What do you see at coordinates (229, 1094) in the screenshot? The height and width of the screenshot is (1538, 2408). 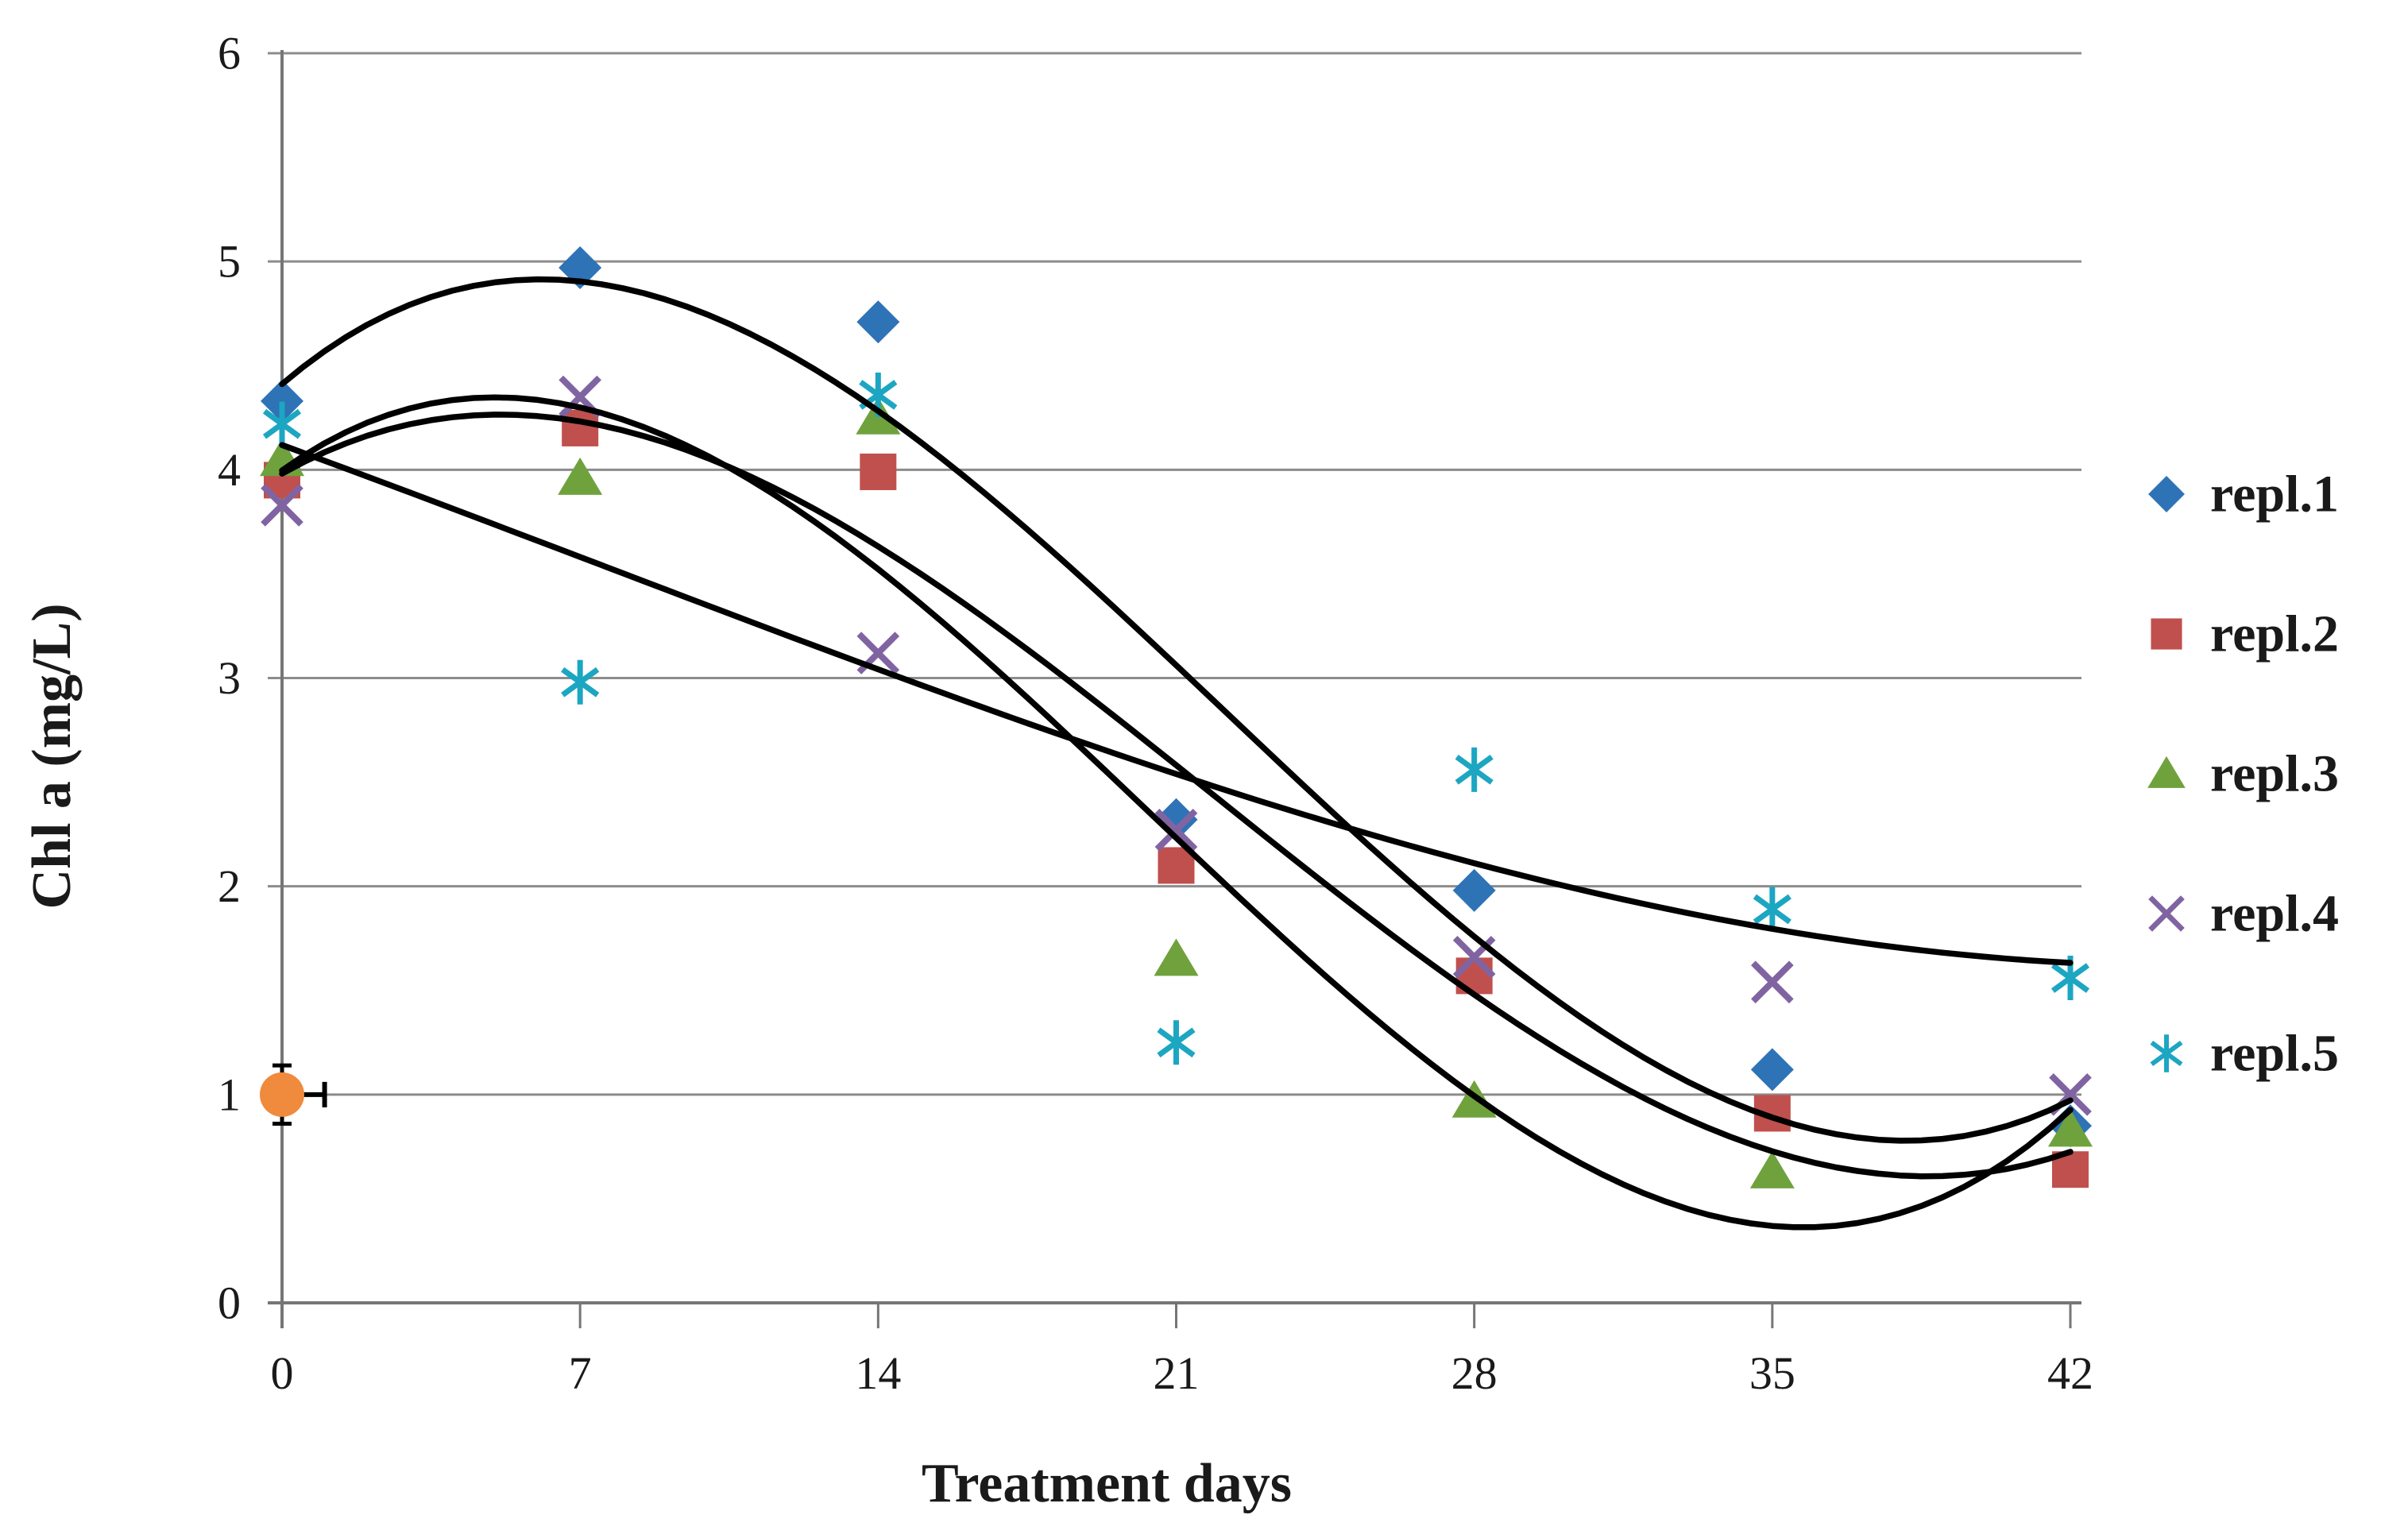 I see `y-tick-label-1: 1` at bounding box center [229, 1094].